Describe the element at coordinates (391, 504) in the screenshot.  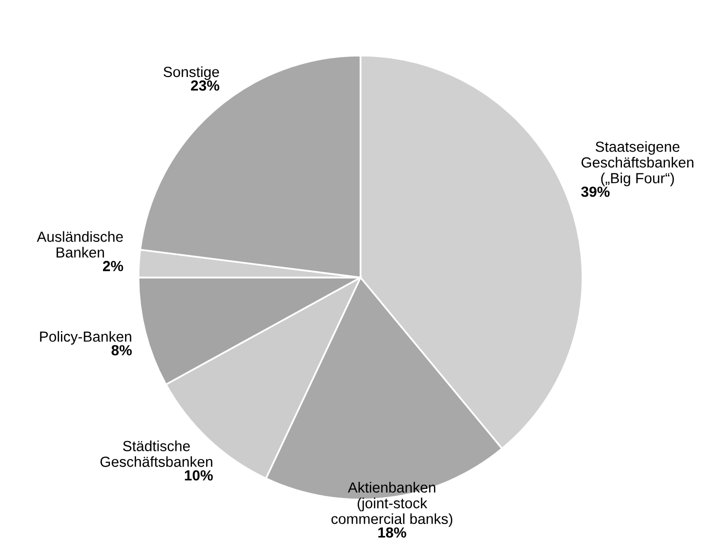
I see `slice-label: Aktienbanken (joint-stock commercial banks)` at that location.